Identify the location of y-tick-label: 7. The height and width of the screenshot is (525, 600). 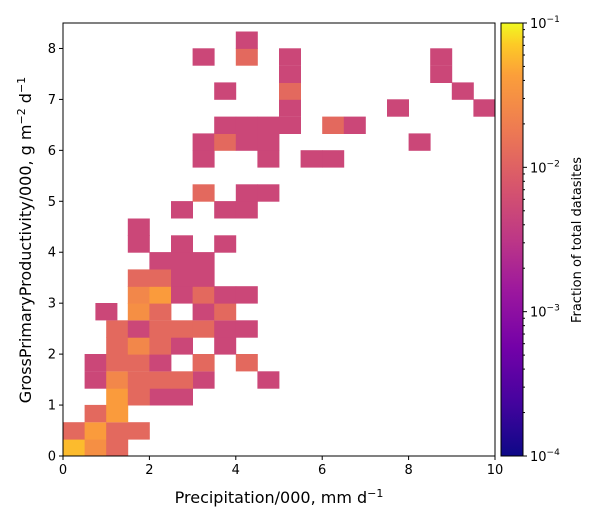
(52, 100).